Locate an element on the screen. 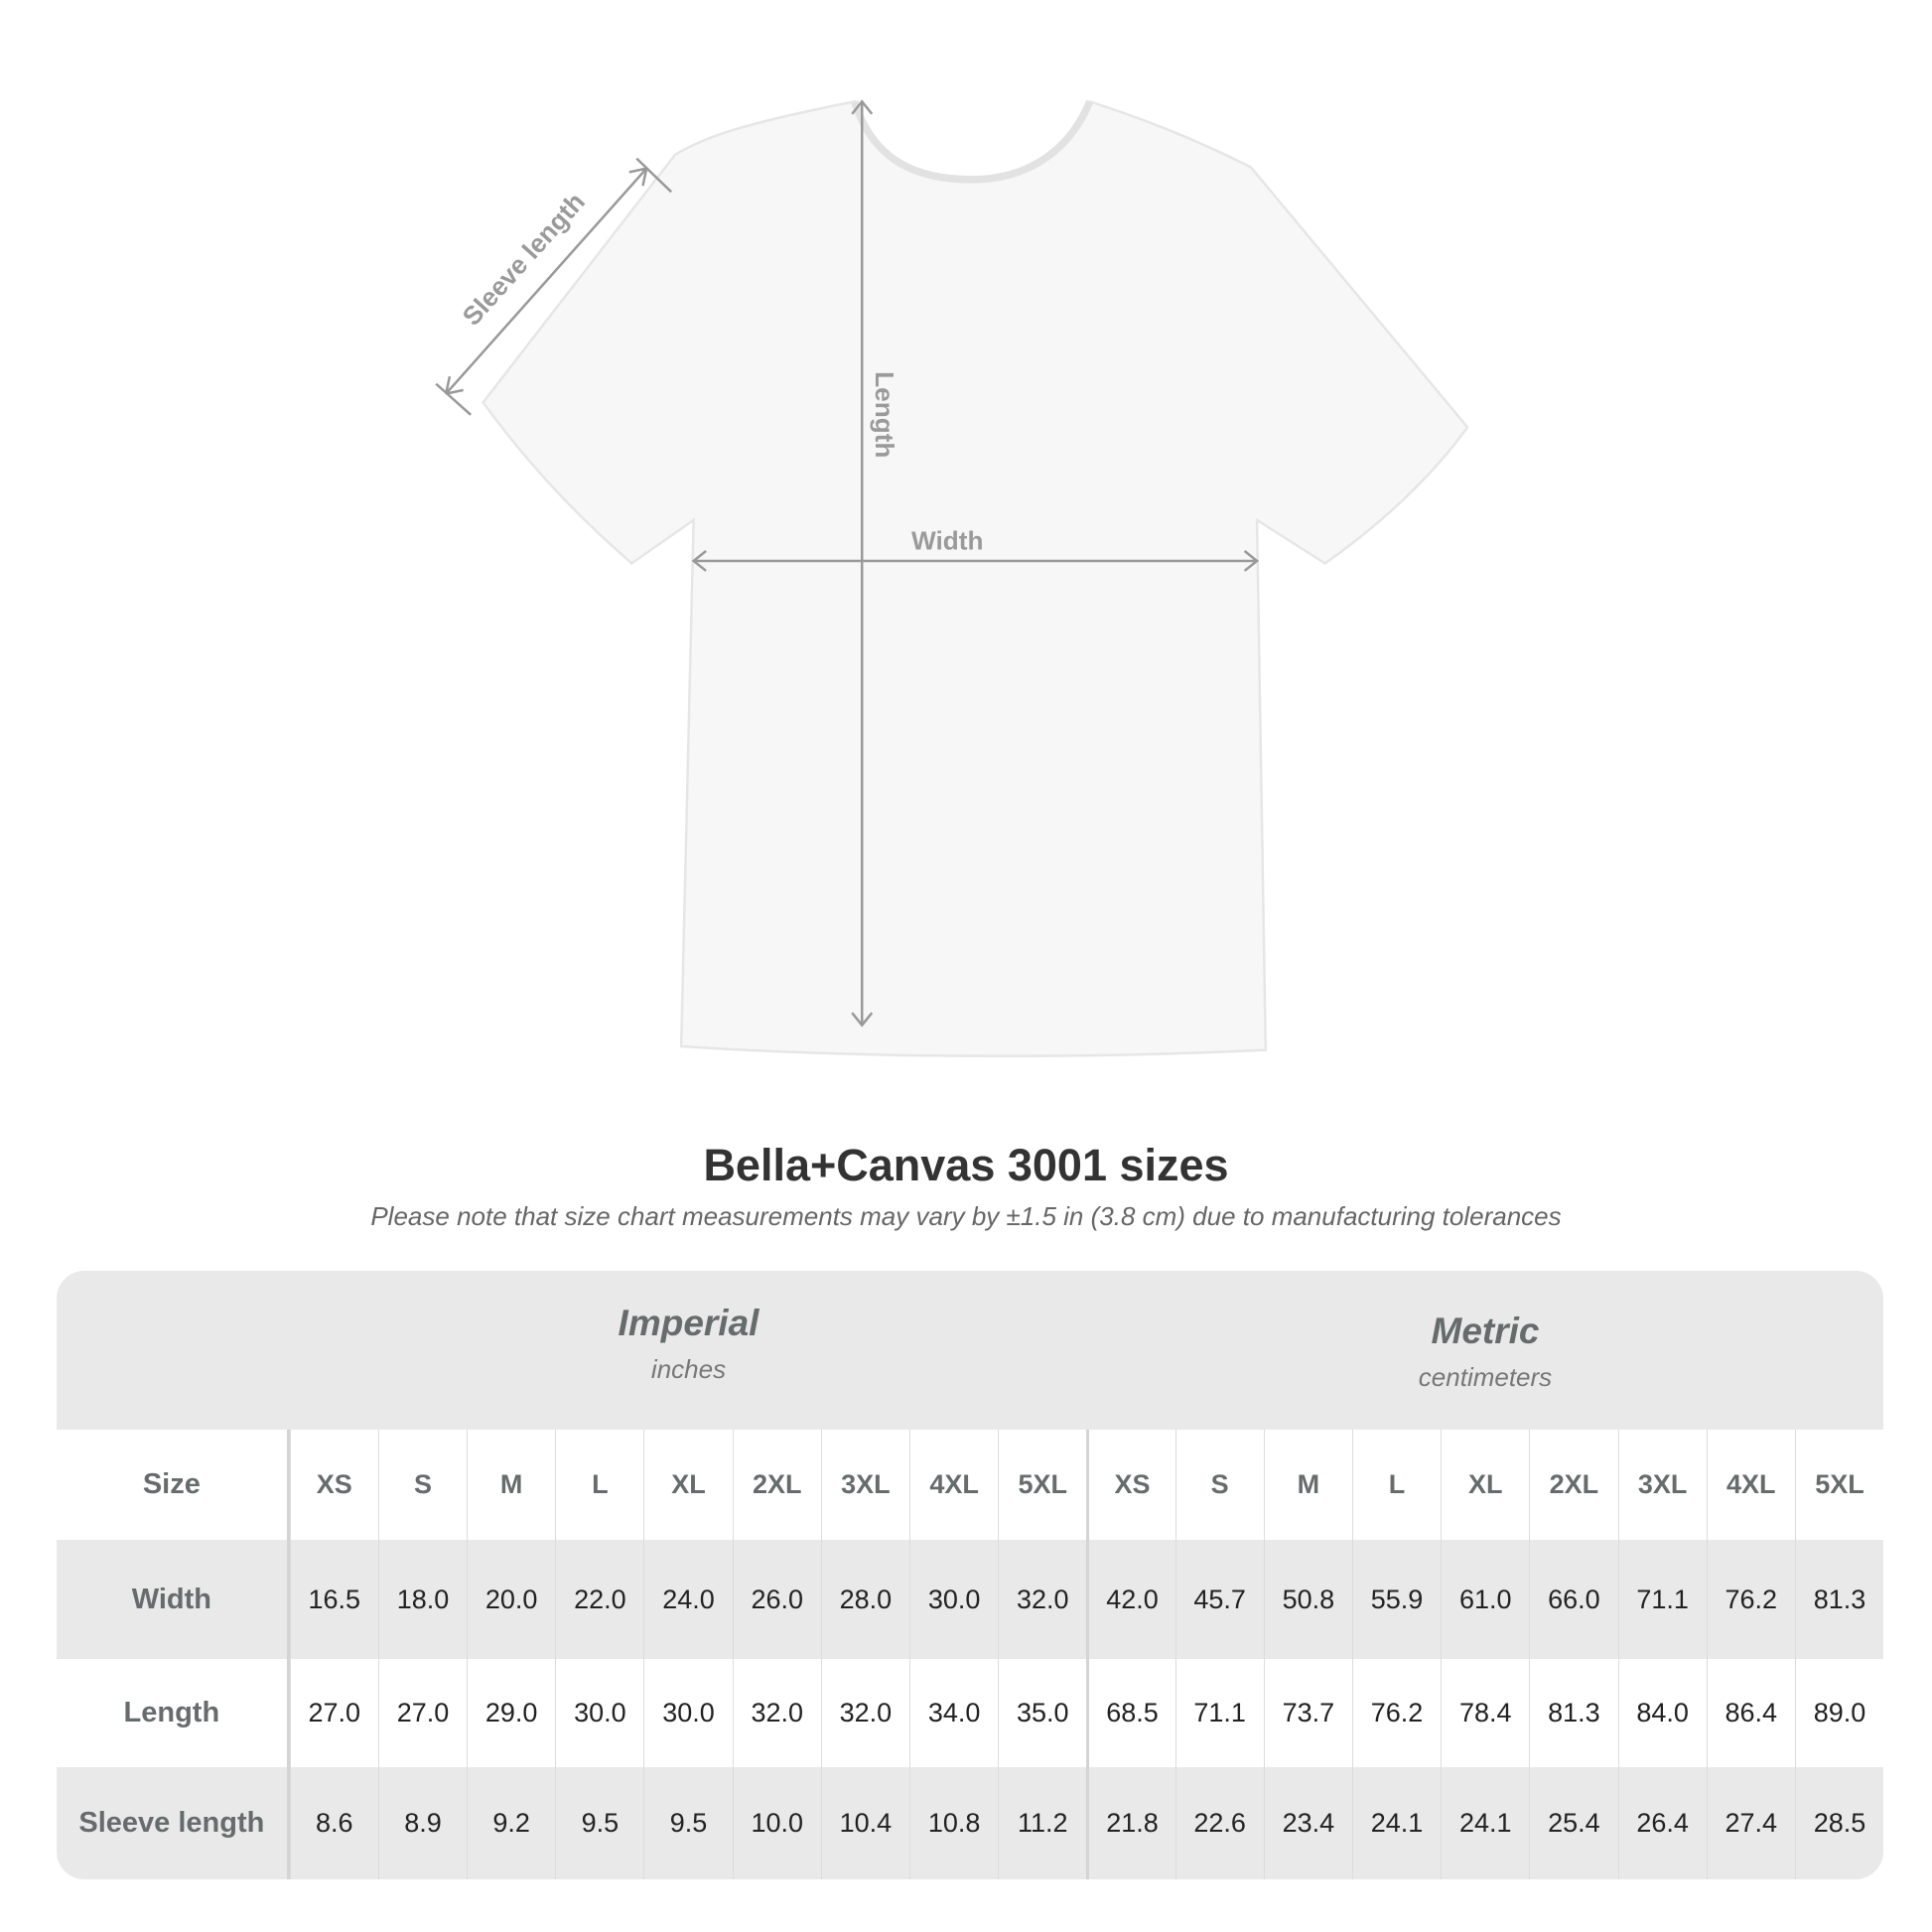 This screenshot has height=1932, width=1932. table-cell: 9.2 is located at coordinates (511, 1823).